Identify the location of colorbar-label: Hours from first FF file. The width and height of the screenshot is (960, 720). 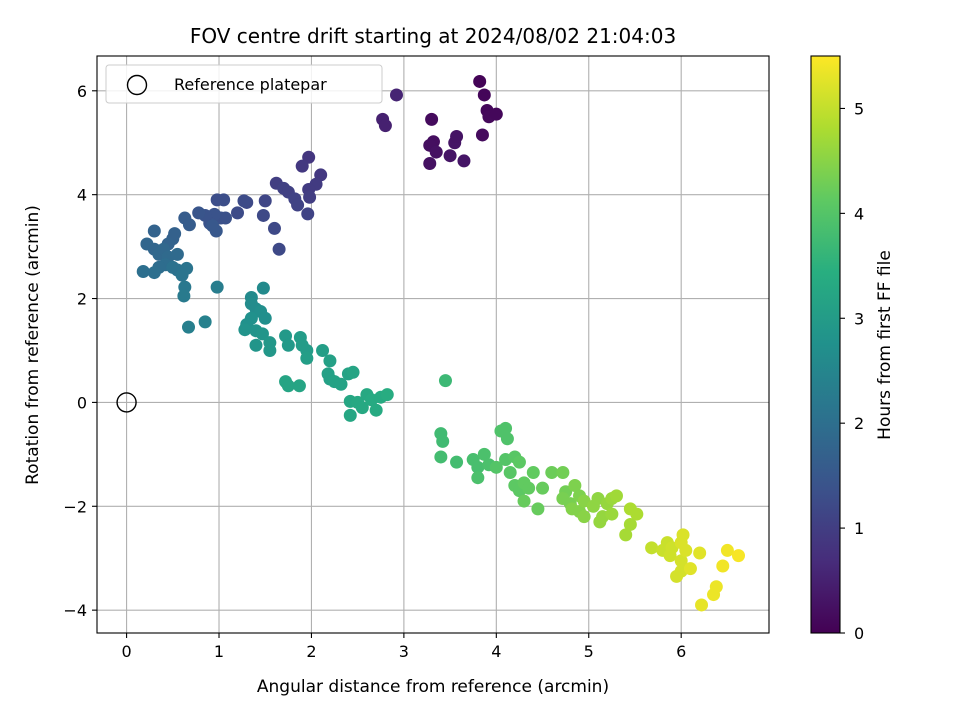
(885, 345).